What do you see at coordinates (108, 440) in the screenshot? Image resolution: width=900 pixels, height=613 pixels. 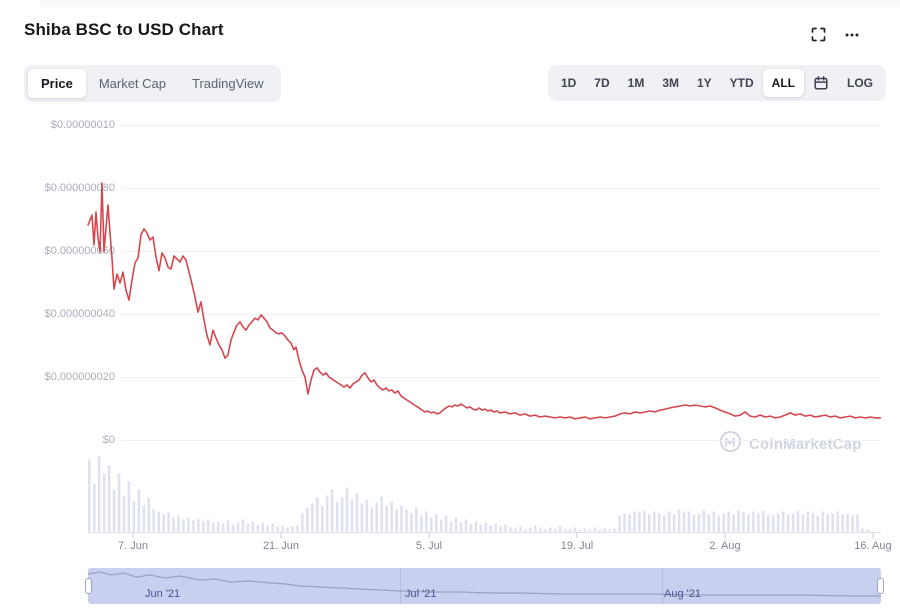 I see `y-axis-label: $0` at bounding box center [108, 440].